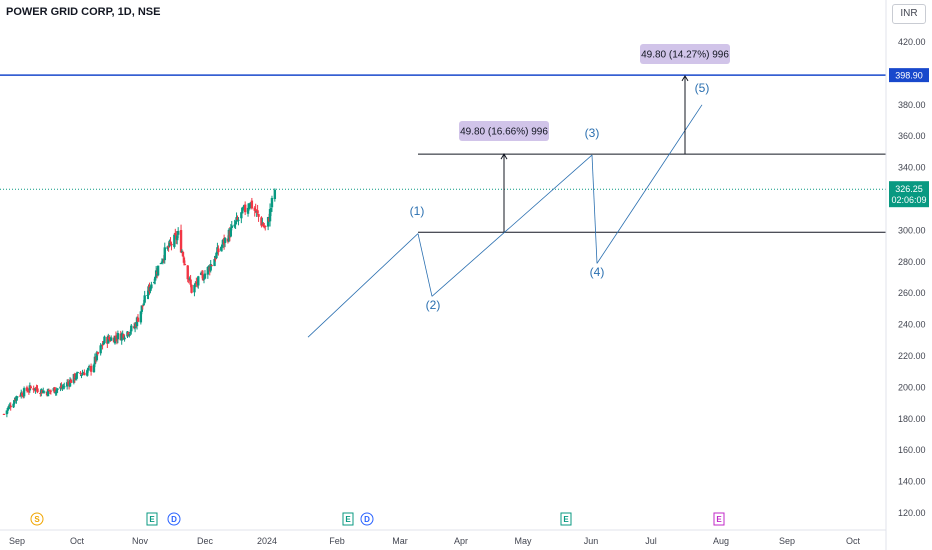 This screenshot has width=932, height=550. I want to click on measure-label-1-text: 49.80 (16.66%) 996, so click(504, 132).